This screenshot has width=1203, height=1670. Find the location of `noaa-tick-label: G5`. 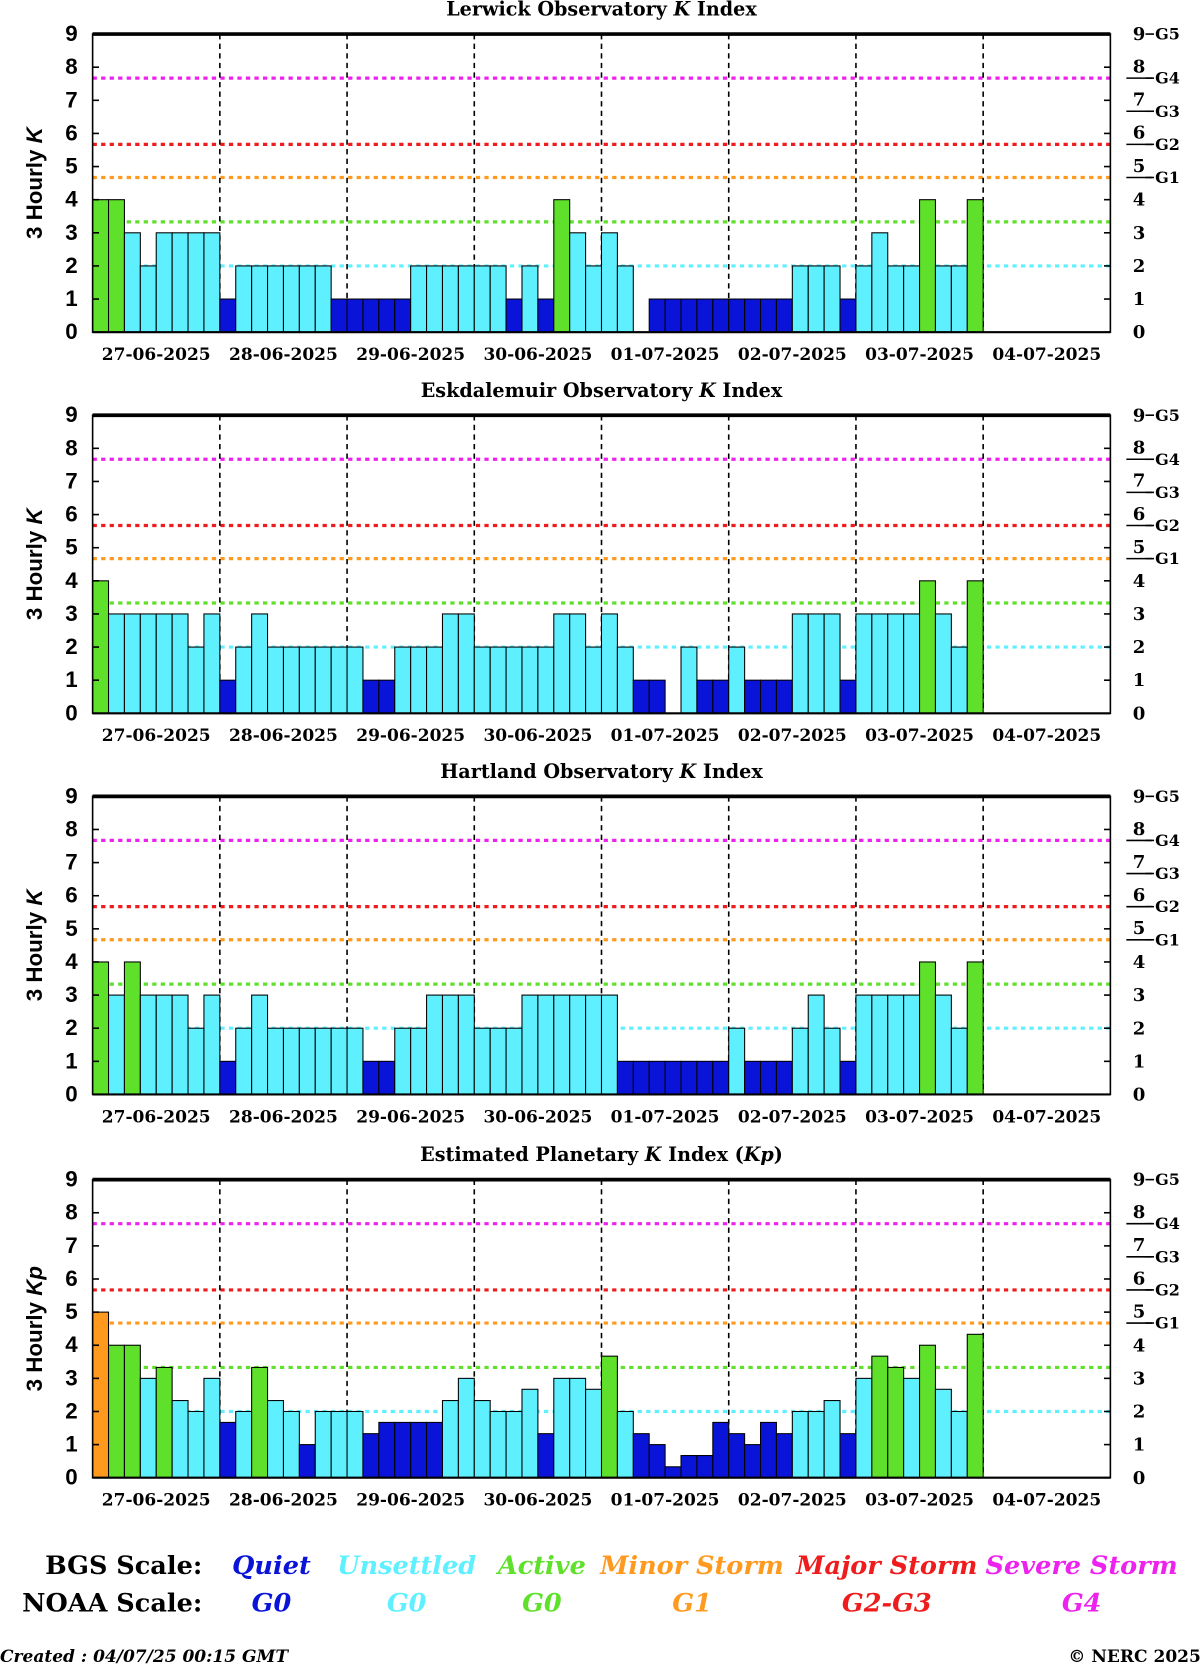

noaa-tick-label: G5 is located at coordinates (1167, 1179).